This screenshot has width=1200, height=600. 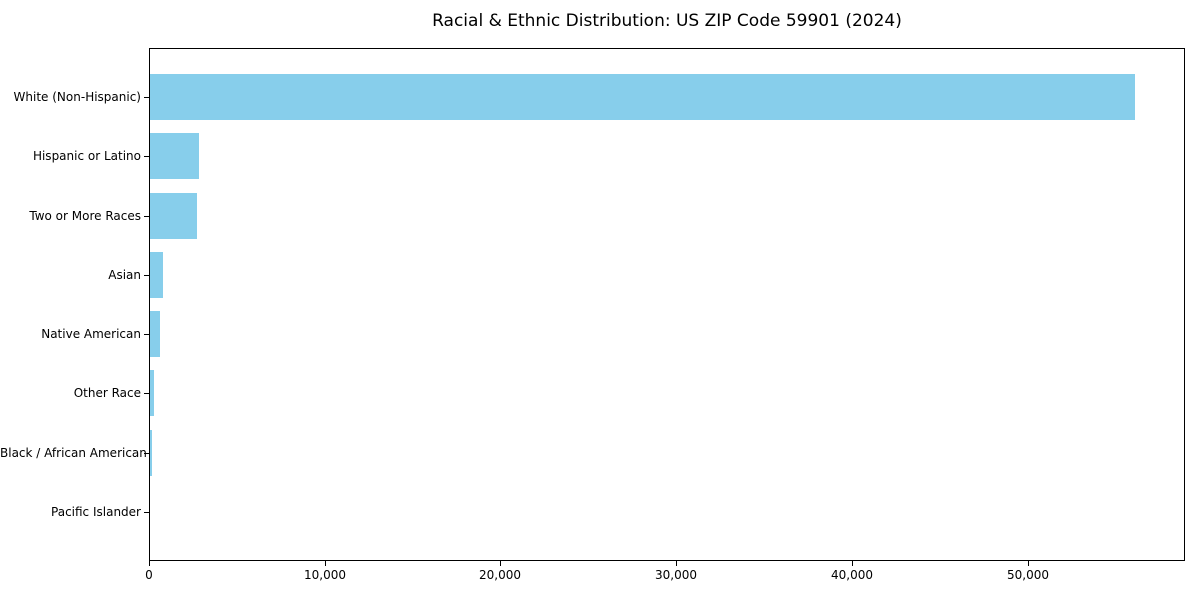 What do you see at coordinates (77, 97) in the screenshot?
I see `y-axis-label: White (Non-Hispanic)` at bounding box center [77, 97].